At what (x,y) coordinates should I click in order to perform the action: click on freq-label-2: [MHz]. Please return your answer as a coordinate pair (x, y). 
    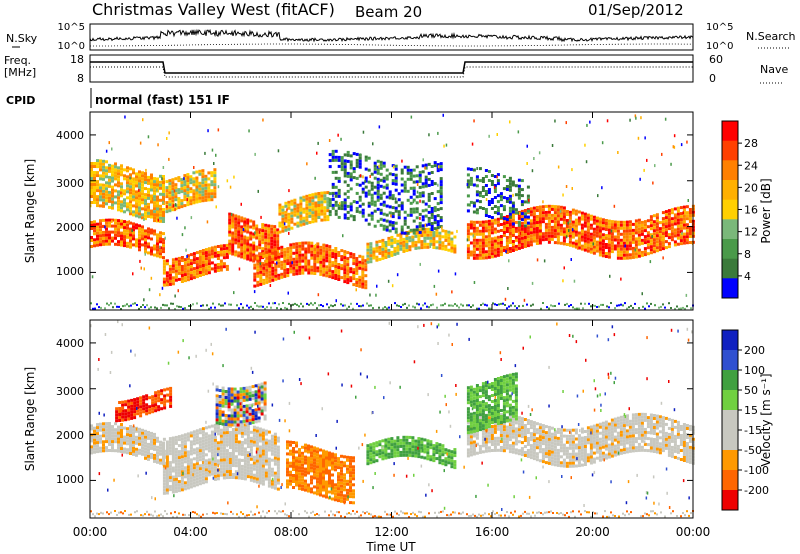
    Looking at the image, I should click on (20, 72).